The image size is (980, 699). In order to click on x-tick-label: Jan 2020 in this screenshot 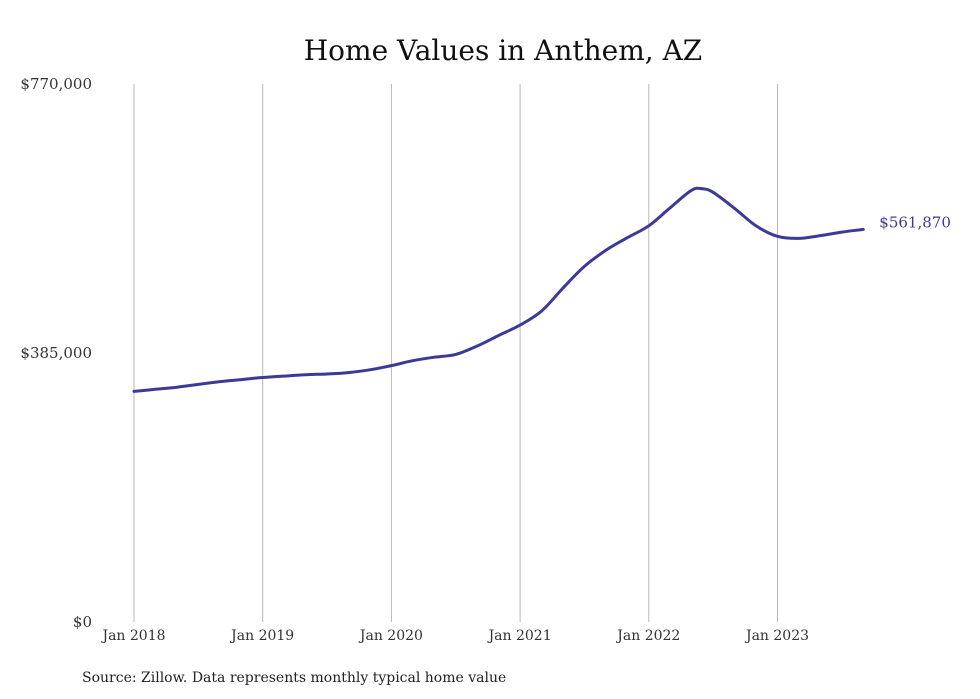, I will do `click(390, 636)`.